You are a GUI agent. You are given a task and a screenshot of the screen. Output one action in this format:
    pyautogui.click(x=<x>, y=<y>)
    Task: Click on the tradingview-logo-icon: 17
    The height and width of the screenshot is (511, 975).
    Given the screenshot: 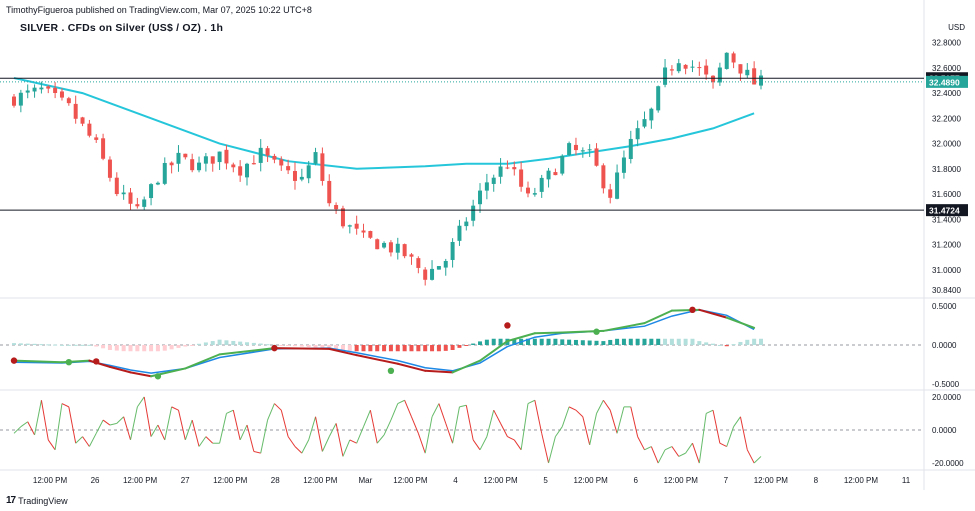 What is the action you would take?
    pyautogui.click(x=11, y=500)
    